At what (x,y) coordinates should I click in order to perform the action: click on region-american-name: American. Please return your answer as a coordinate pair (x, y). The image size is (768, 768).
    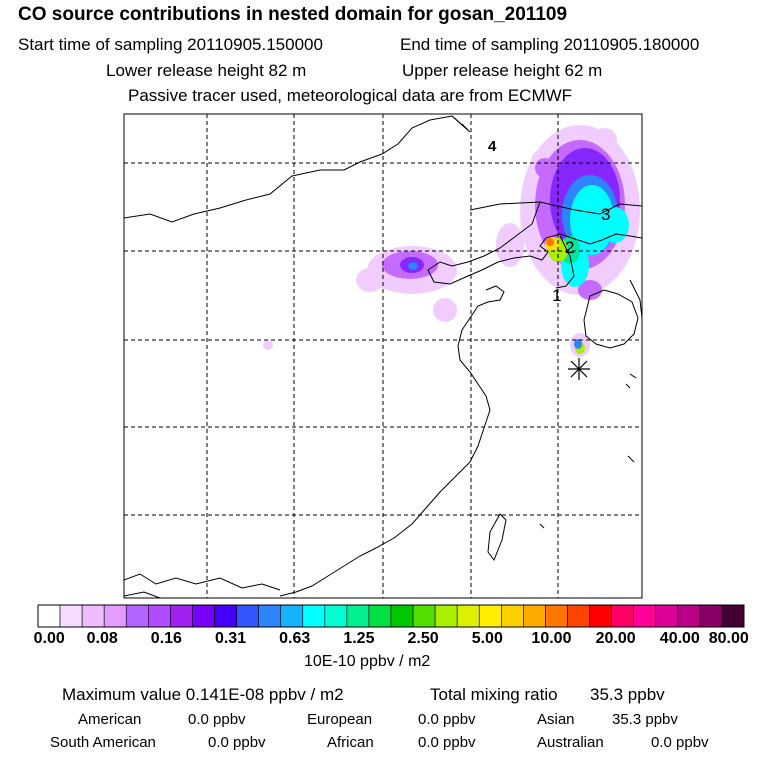
    Looking at the image, I should click on (110, 719).